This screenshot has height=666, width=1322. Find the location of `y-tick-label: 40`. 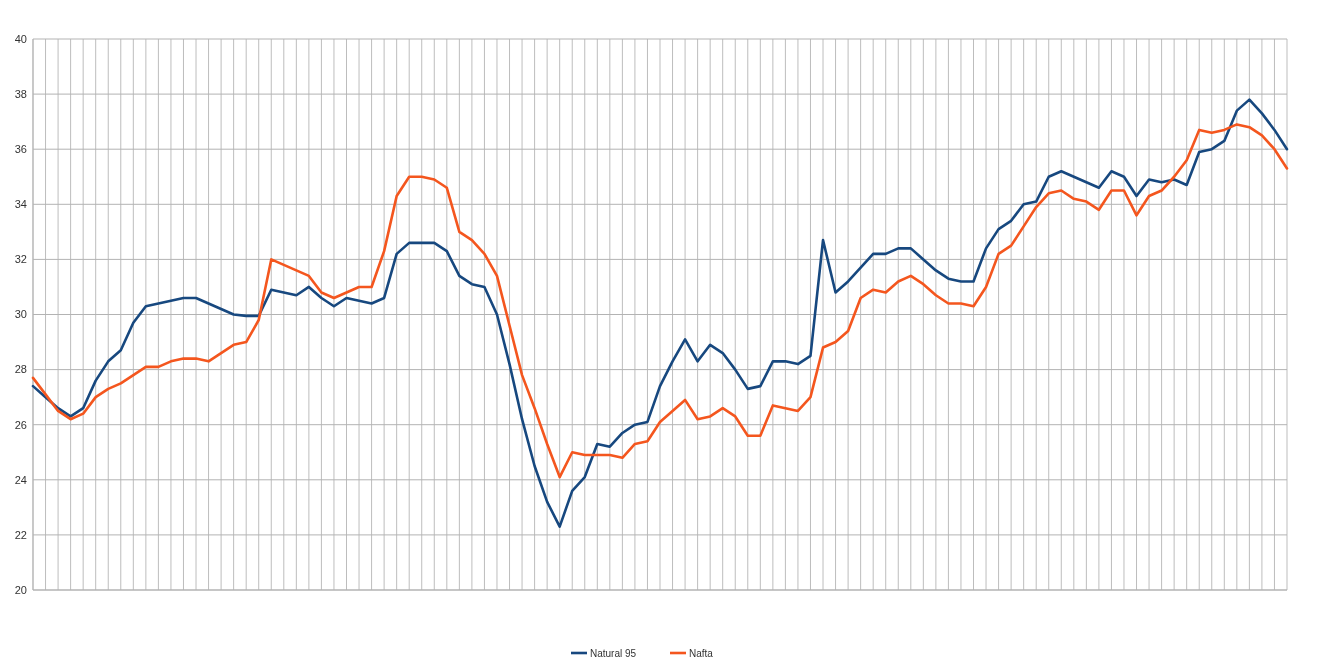

y-tick-label: 40 is located at coordinates (20, 38).